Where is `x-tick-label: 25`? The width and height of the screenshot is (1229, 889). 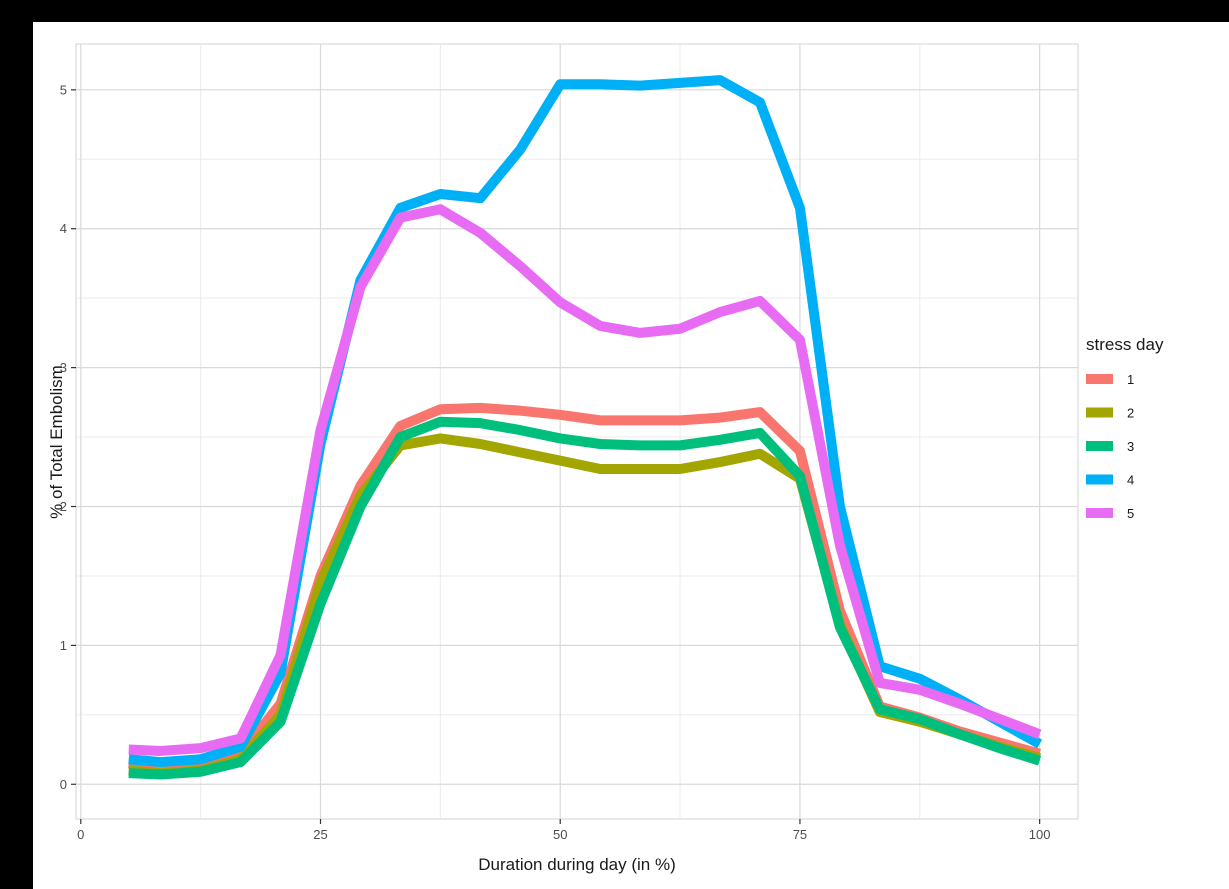
x-tick-label: 25 is located at coordinates (320, 834).